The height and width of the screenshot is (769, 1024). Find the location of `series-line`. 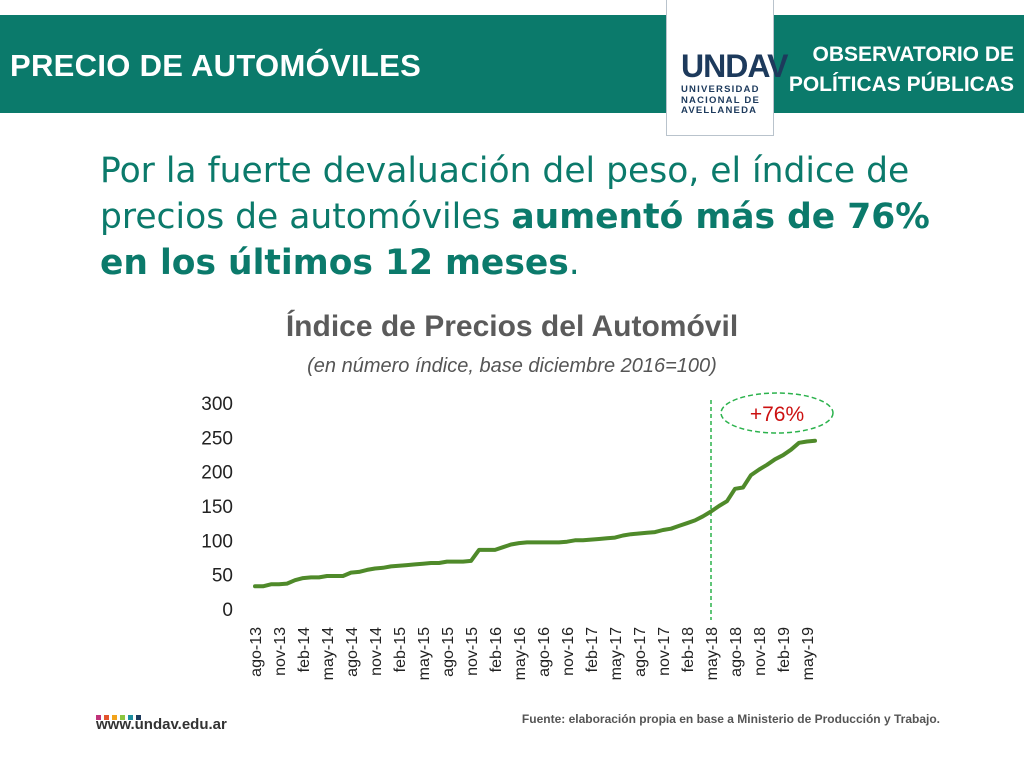

series-line is located at coordinates (535, 513).